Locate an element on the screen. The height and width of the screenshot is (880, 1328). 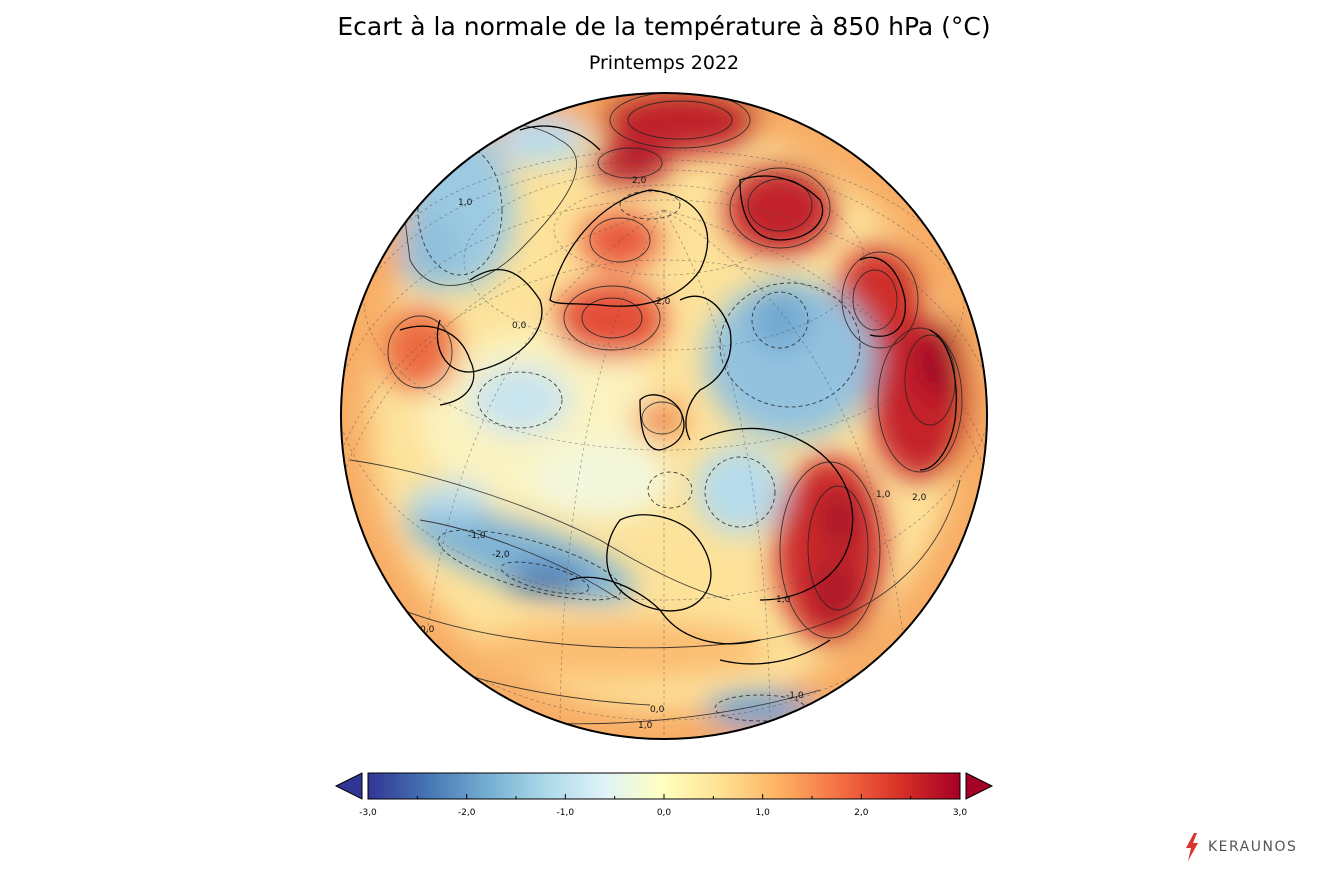
colorbar-under-arrow is located at coordinates (348, 786).